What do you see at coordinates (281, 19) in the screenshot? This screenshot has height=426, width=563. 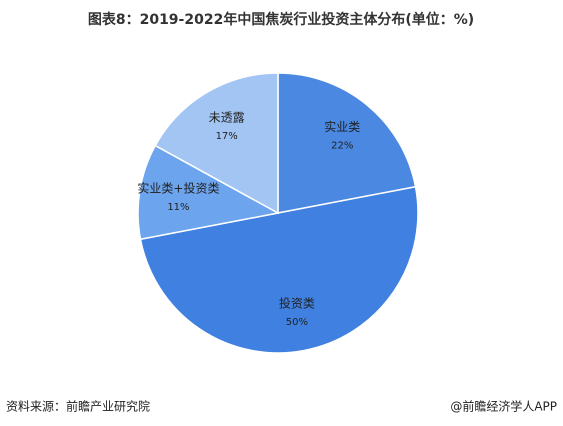 I see `chart-title: 图表8：2019-2022年中国焦炭行业投资主体分布(单位：%)` at bounding box center [281, 19].